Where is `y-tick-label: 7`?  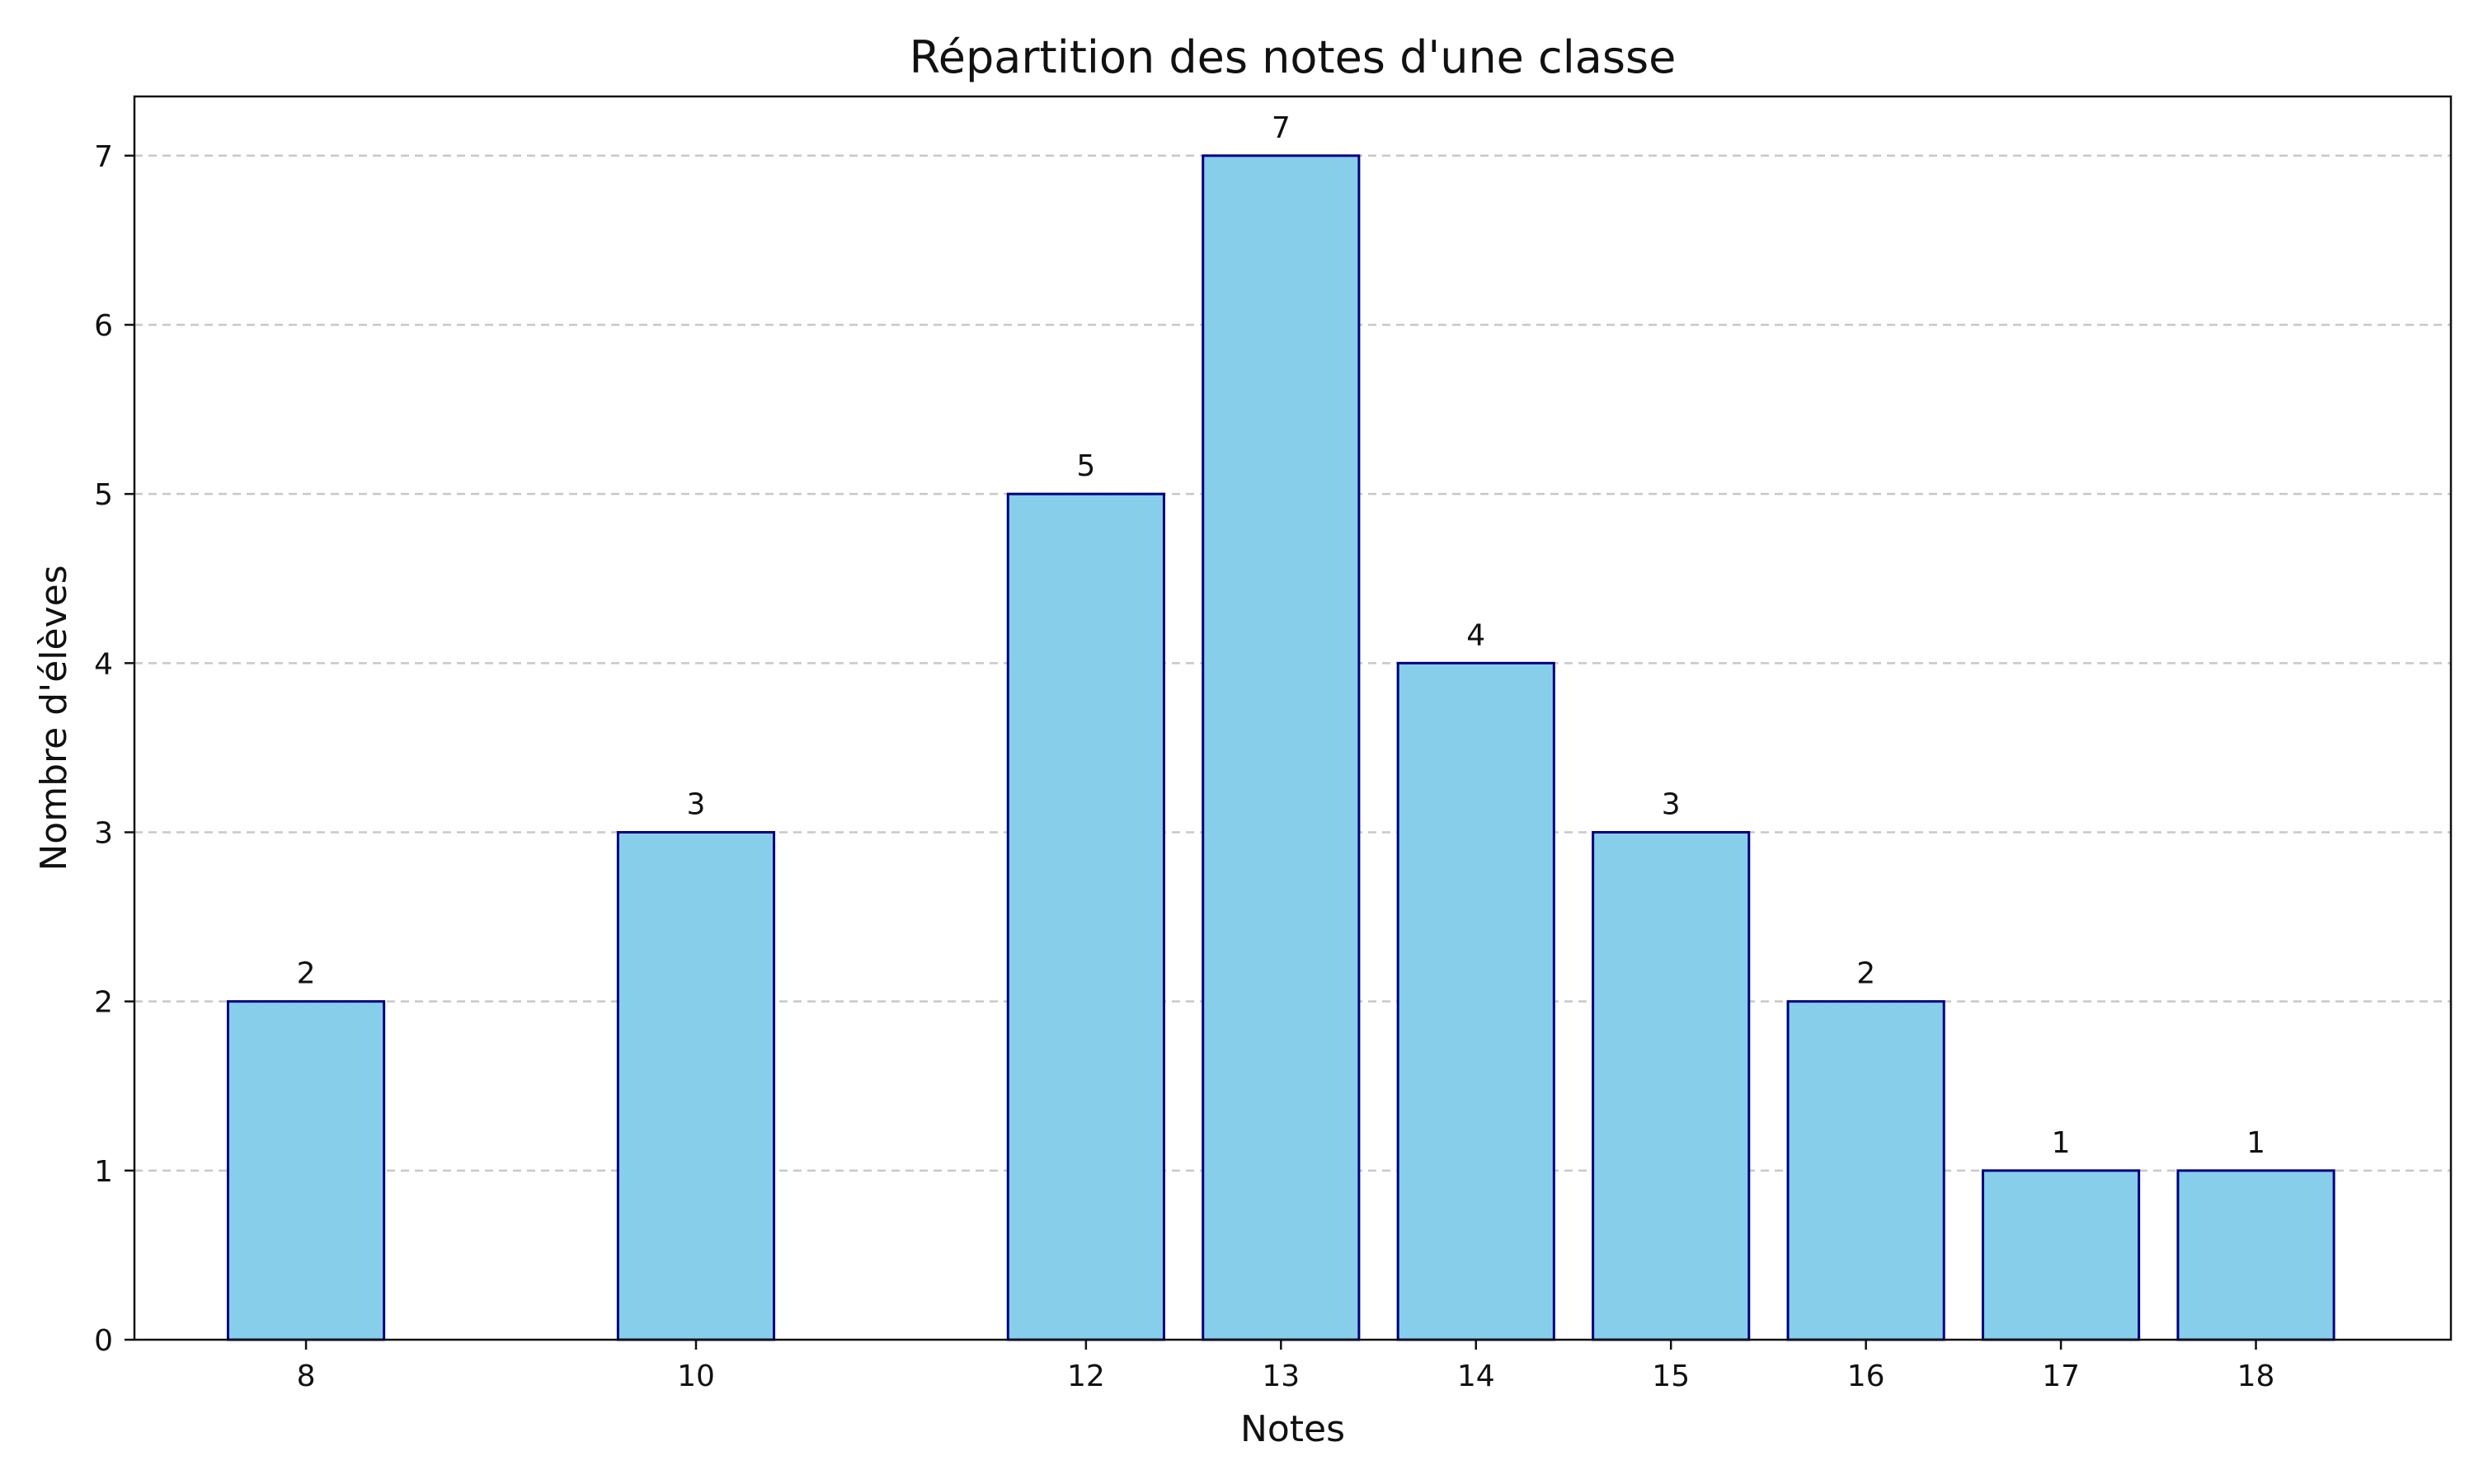 y-tick-label: 7 is located at coordinates (103, 157).